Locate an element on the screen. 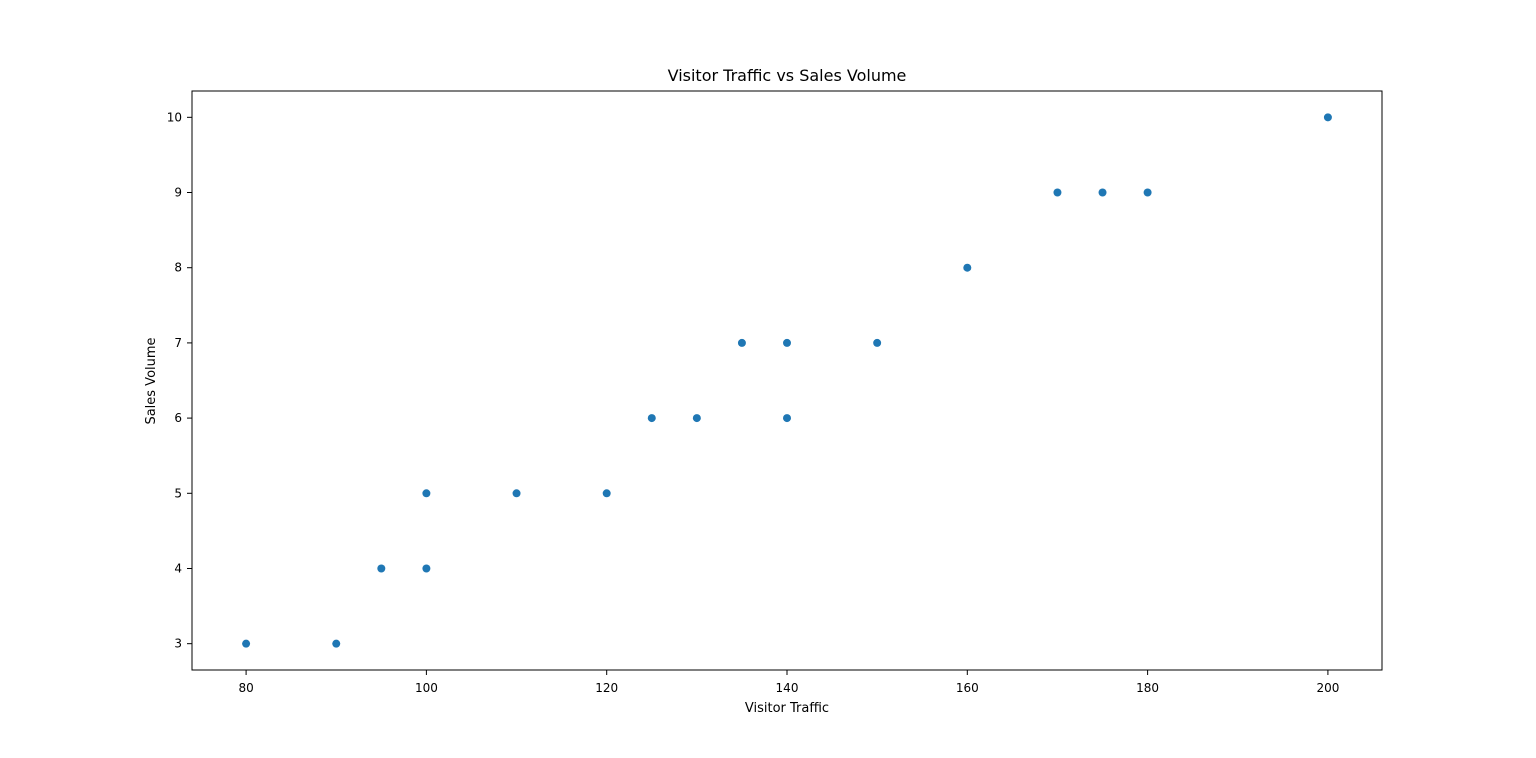  y-tick-label: 9 is located at coordinates (178, 193).